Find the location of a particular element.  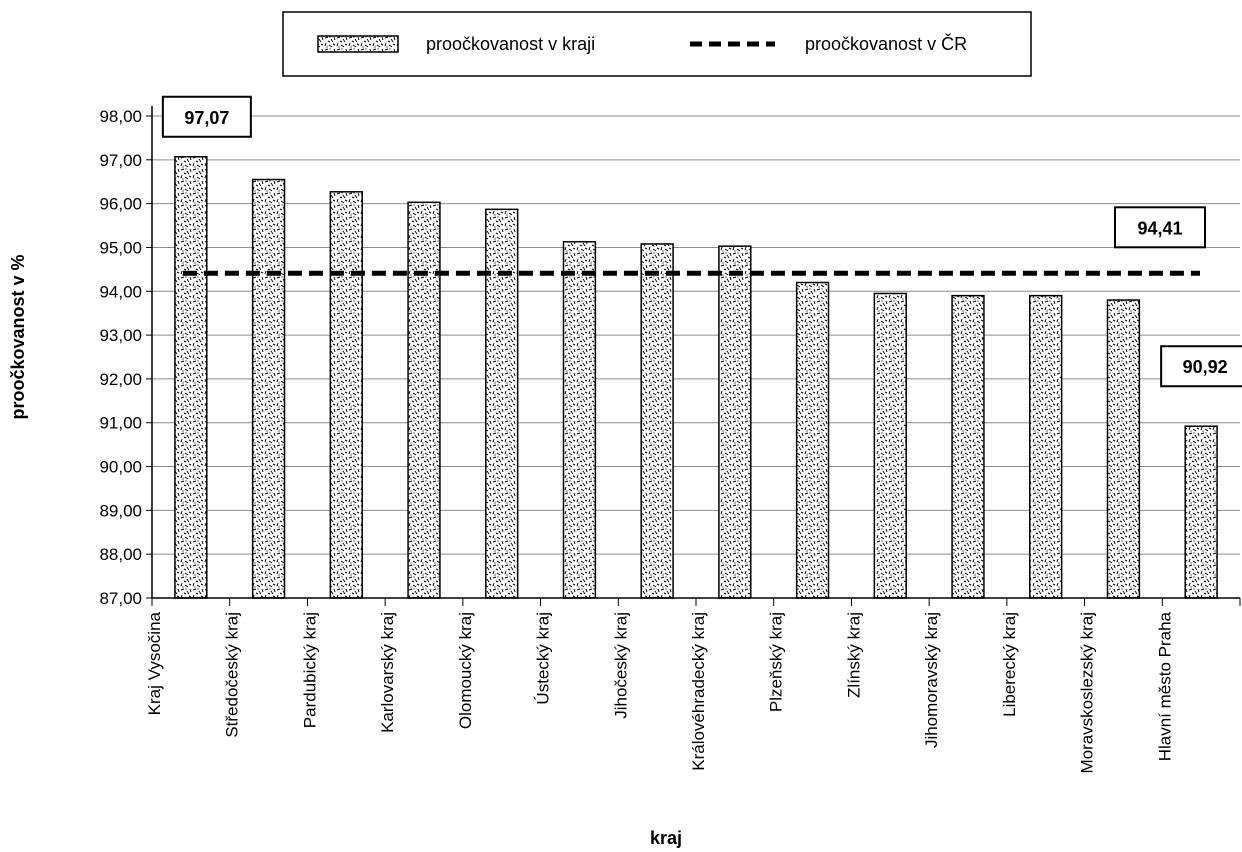

y-tick-label: 89,00 is located at coordinates (120, 510).